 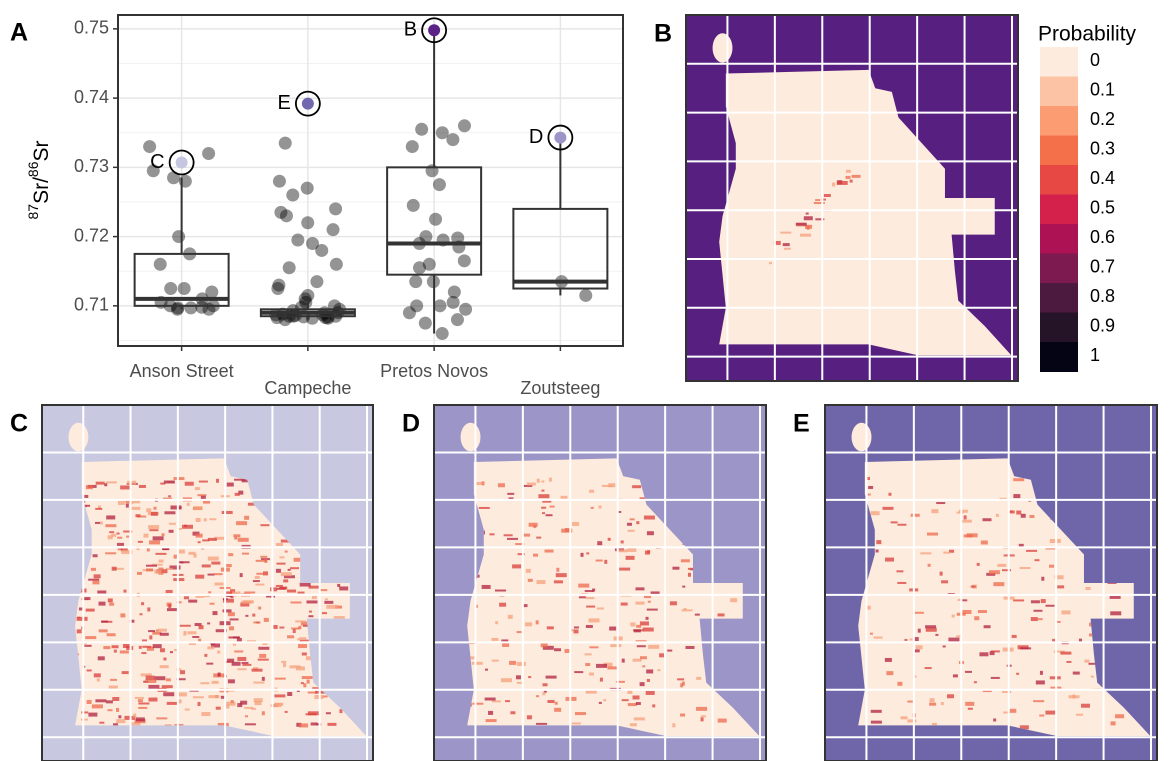 I want to click on legend-title: Probability, so click(x=1087, y=34).